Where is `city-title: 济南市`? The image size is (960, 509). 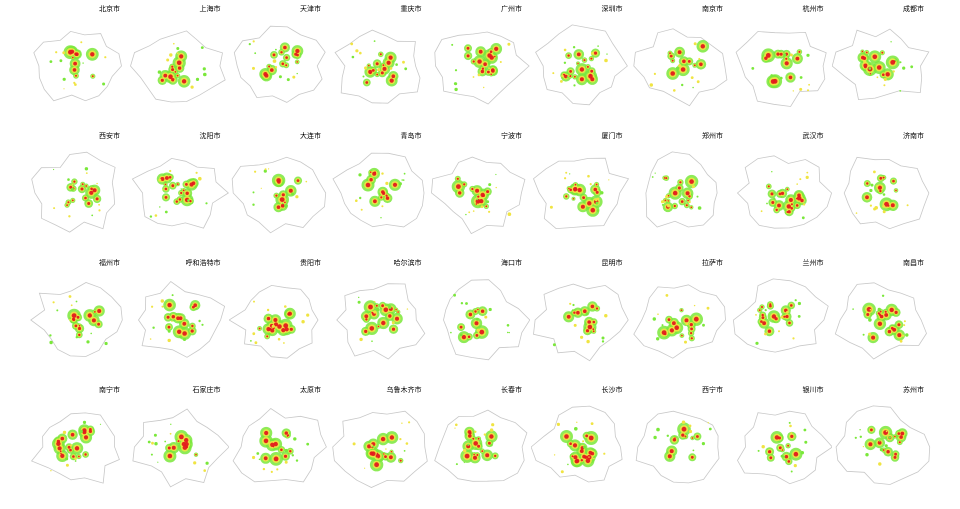 city-title: 济南市 is located at coordinates (913, 136).